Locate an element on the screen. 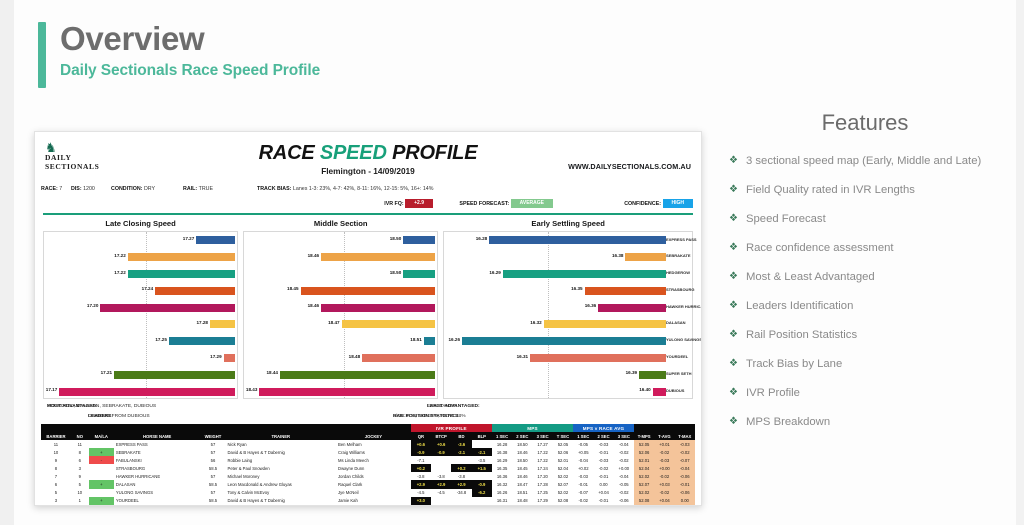  cell-barrier: 11 is located at coordinates (56, 444).